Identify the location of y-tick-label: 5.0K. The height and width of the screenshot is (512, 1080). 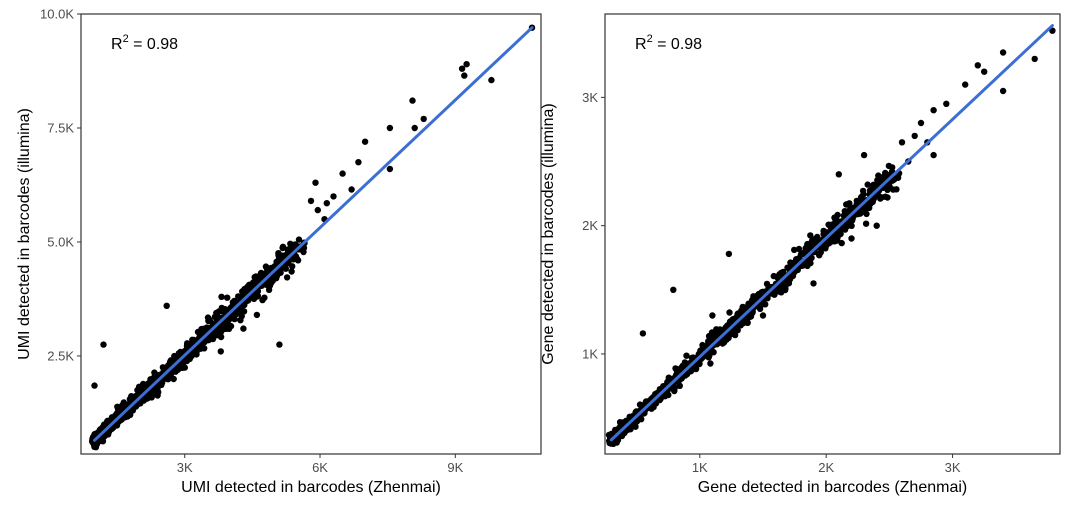
(60, 241).